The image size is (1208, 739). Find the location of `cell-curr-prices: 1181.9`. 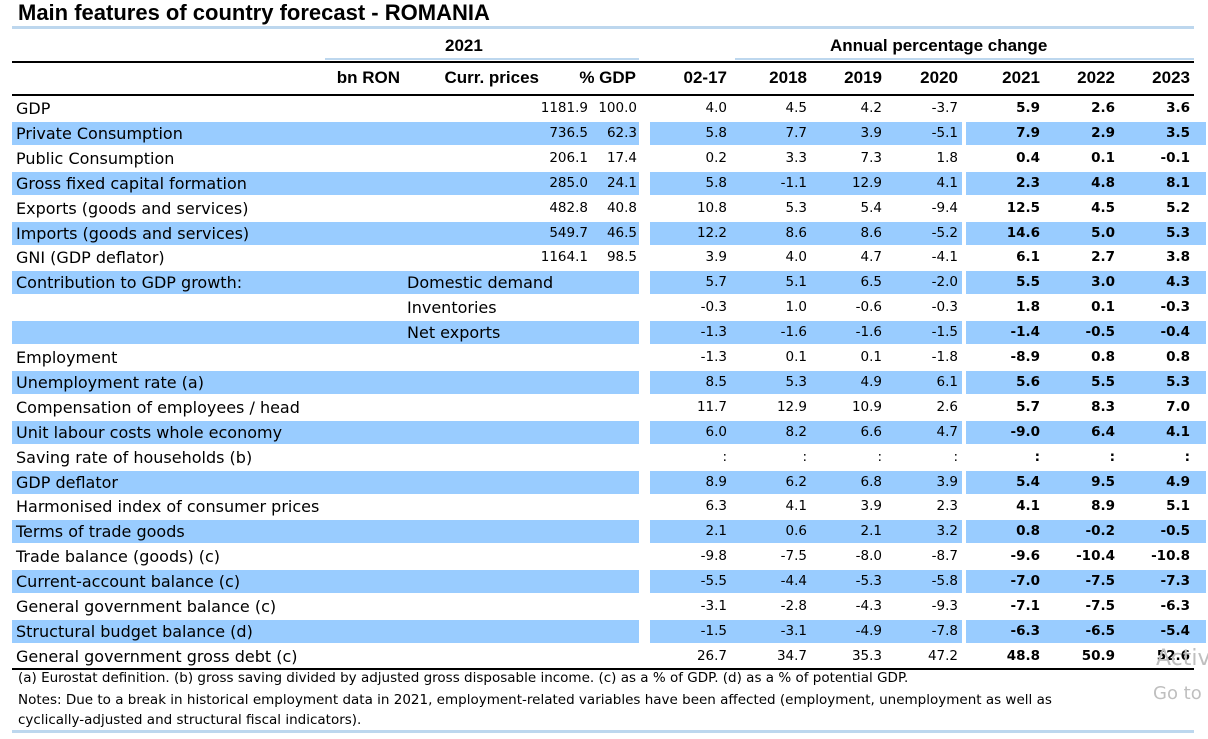

cell-curr-prices: 1181.9 is located at coordinates (564, 108).